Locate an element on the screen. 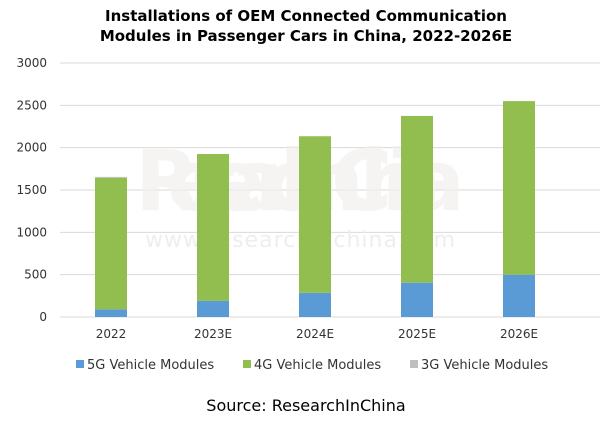 The image size is (612, 429). y-tick-label: 2500 is located at coordinates (31, 105).